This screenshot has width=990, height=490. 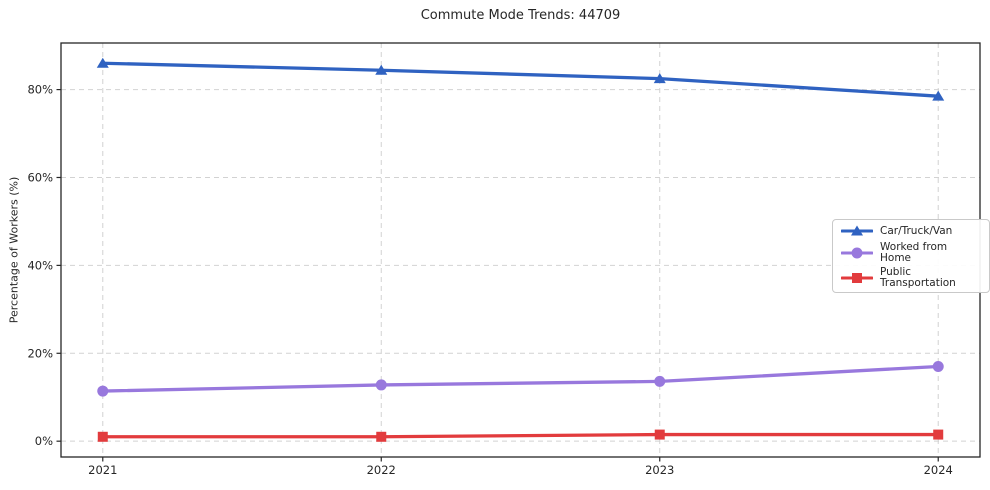 I want to click on chart-title: Commute Mode Trends: 44709, so click(x=520, y=15).